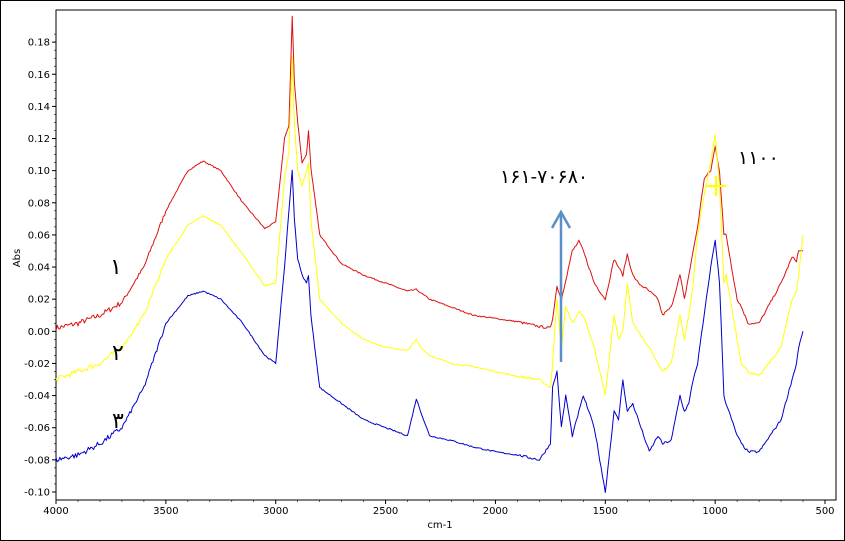  I want to click on y-tick-label: 0.12, so click(39, 139).